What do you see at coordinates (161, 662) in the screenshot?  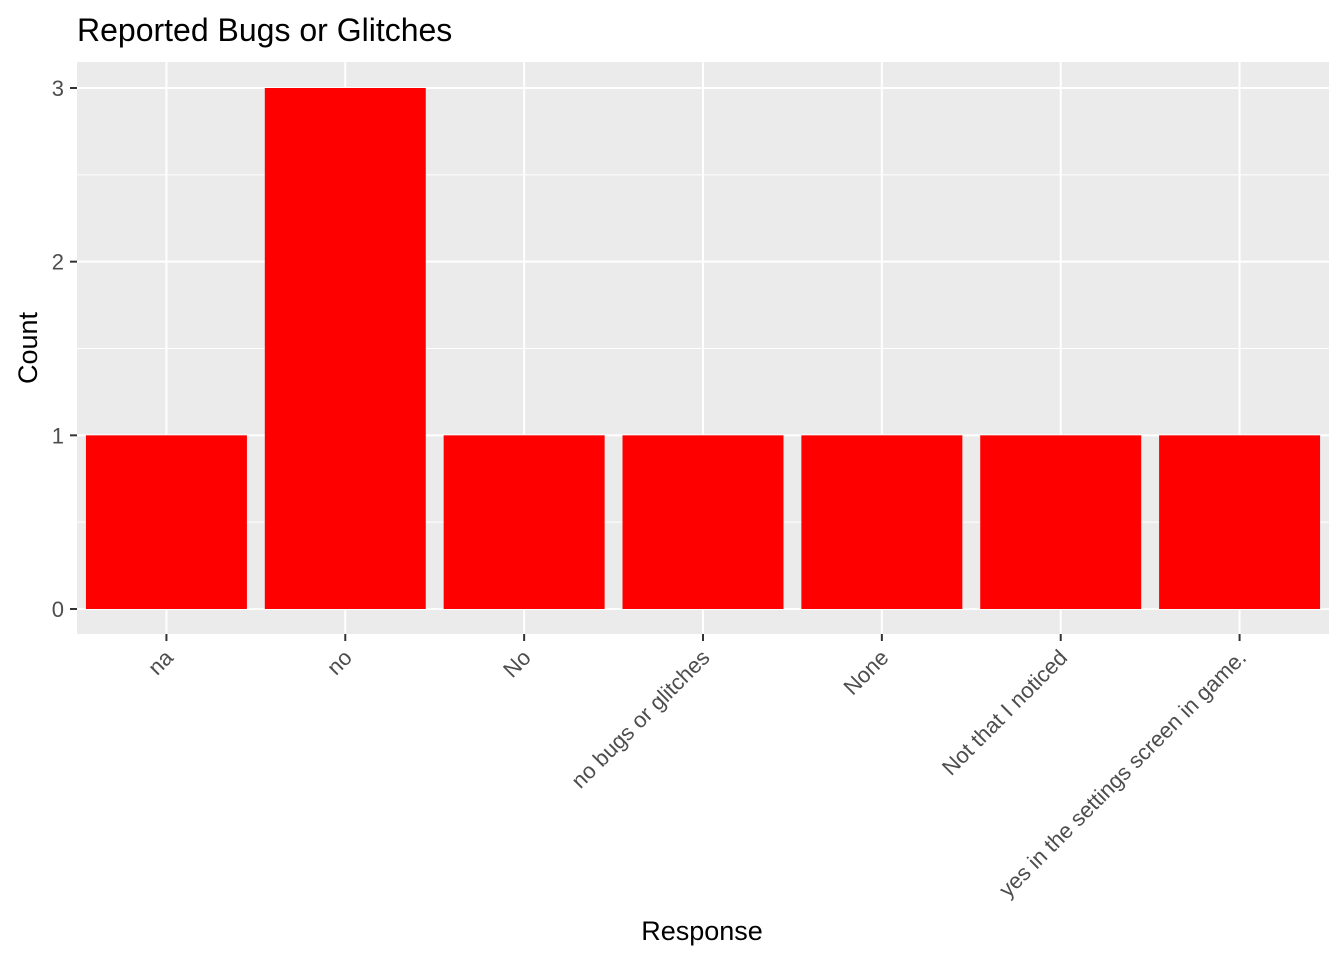 I see `x-tick-label: na` at bounding box center [161, 662].